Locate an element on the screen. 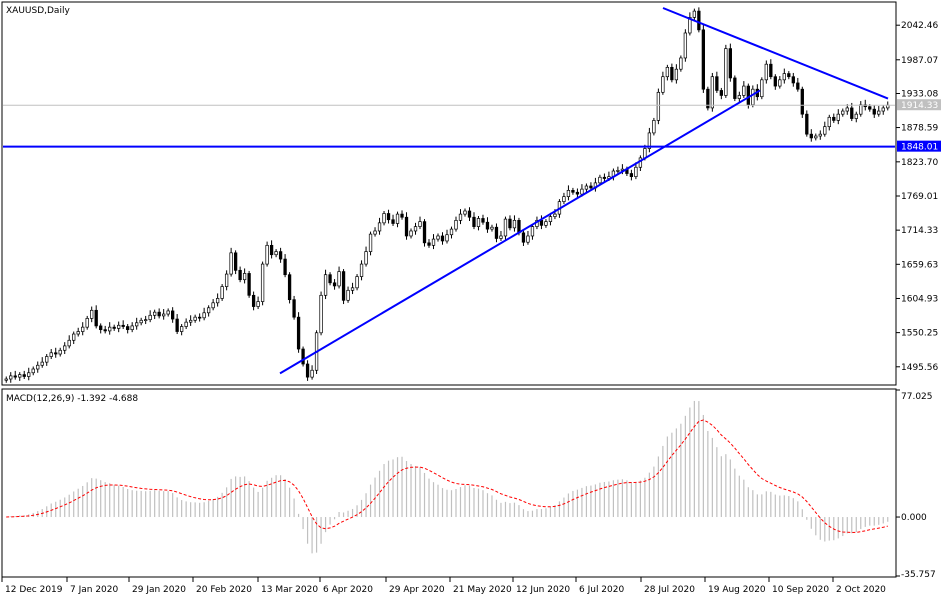 This screenshot has height=600, width=950. price-pane-title: XAUUSD,Daily is located at coordinates (38, 11).